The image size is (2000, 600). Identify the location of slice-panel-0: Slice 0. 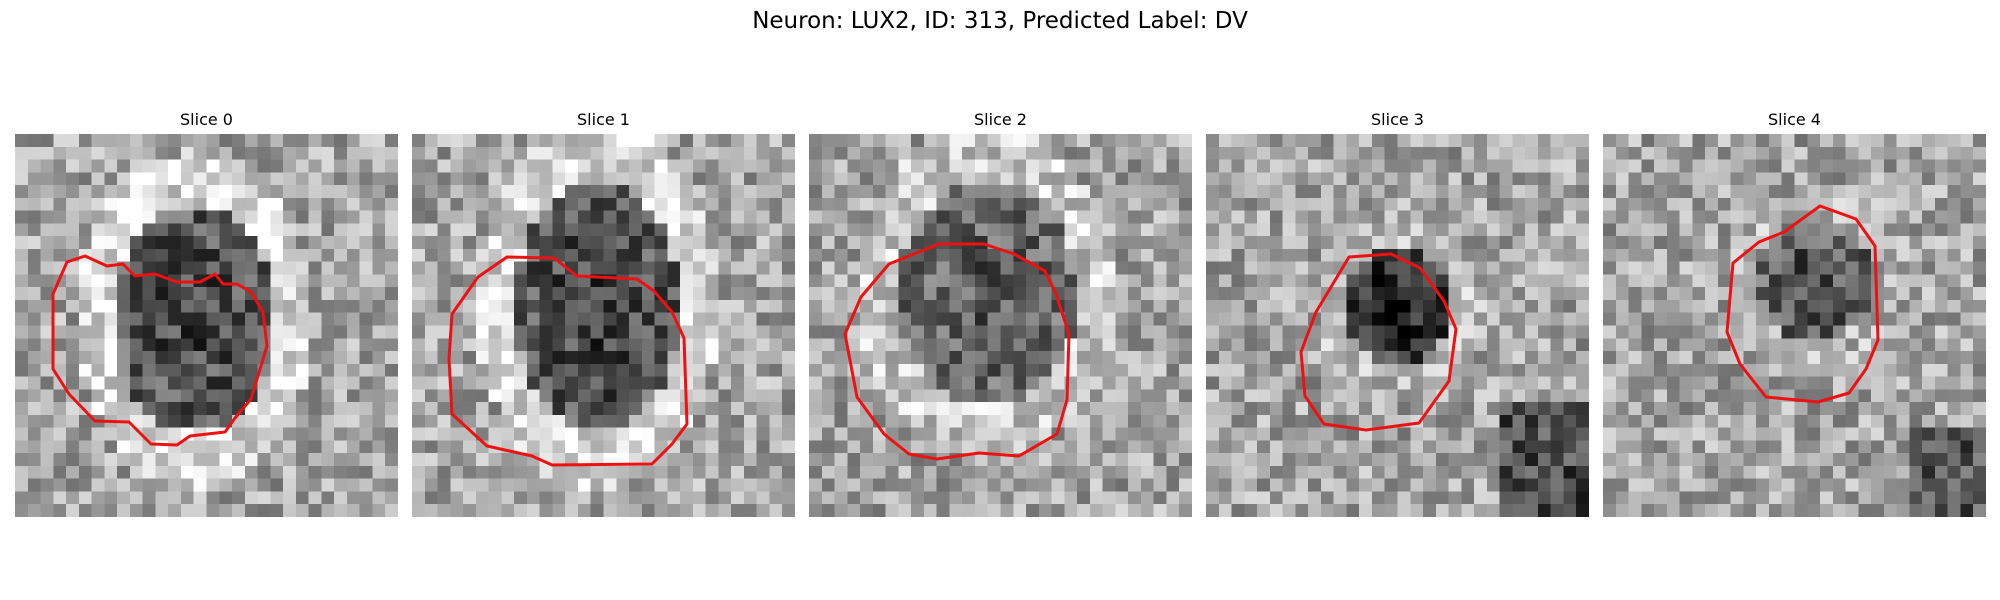
(206, 312).